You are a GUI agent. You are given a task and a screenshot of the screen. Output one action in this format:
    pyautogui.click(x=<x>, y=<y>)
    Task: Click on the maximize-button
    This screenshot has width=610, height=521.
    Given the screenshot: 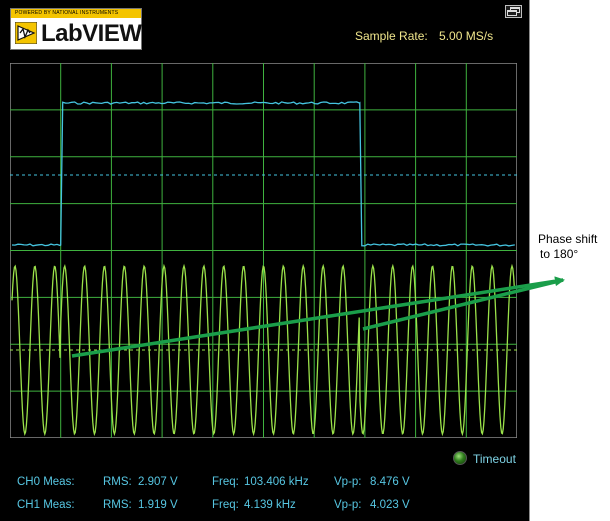 What is the action you would take?
    pyautogui.click(x=513, y=11)
    